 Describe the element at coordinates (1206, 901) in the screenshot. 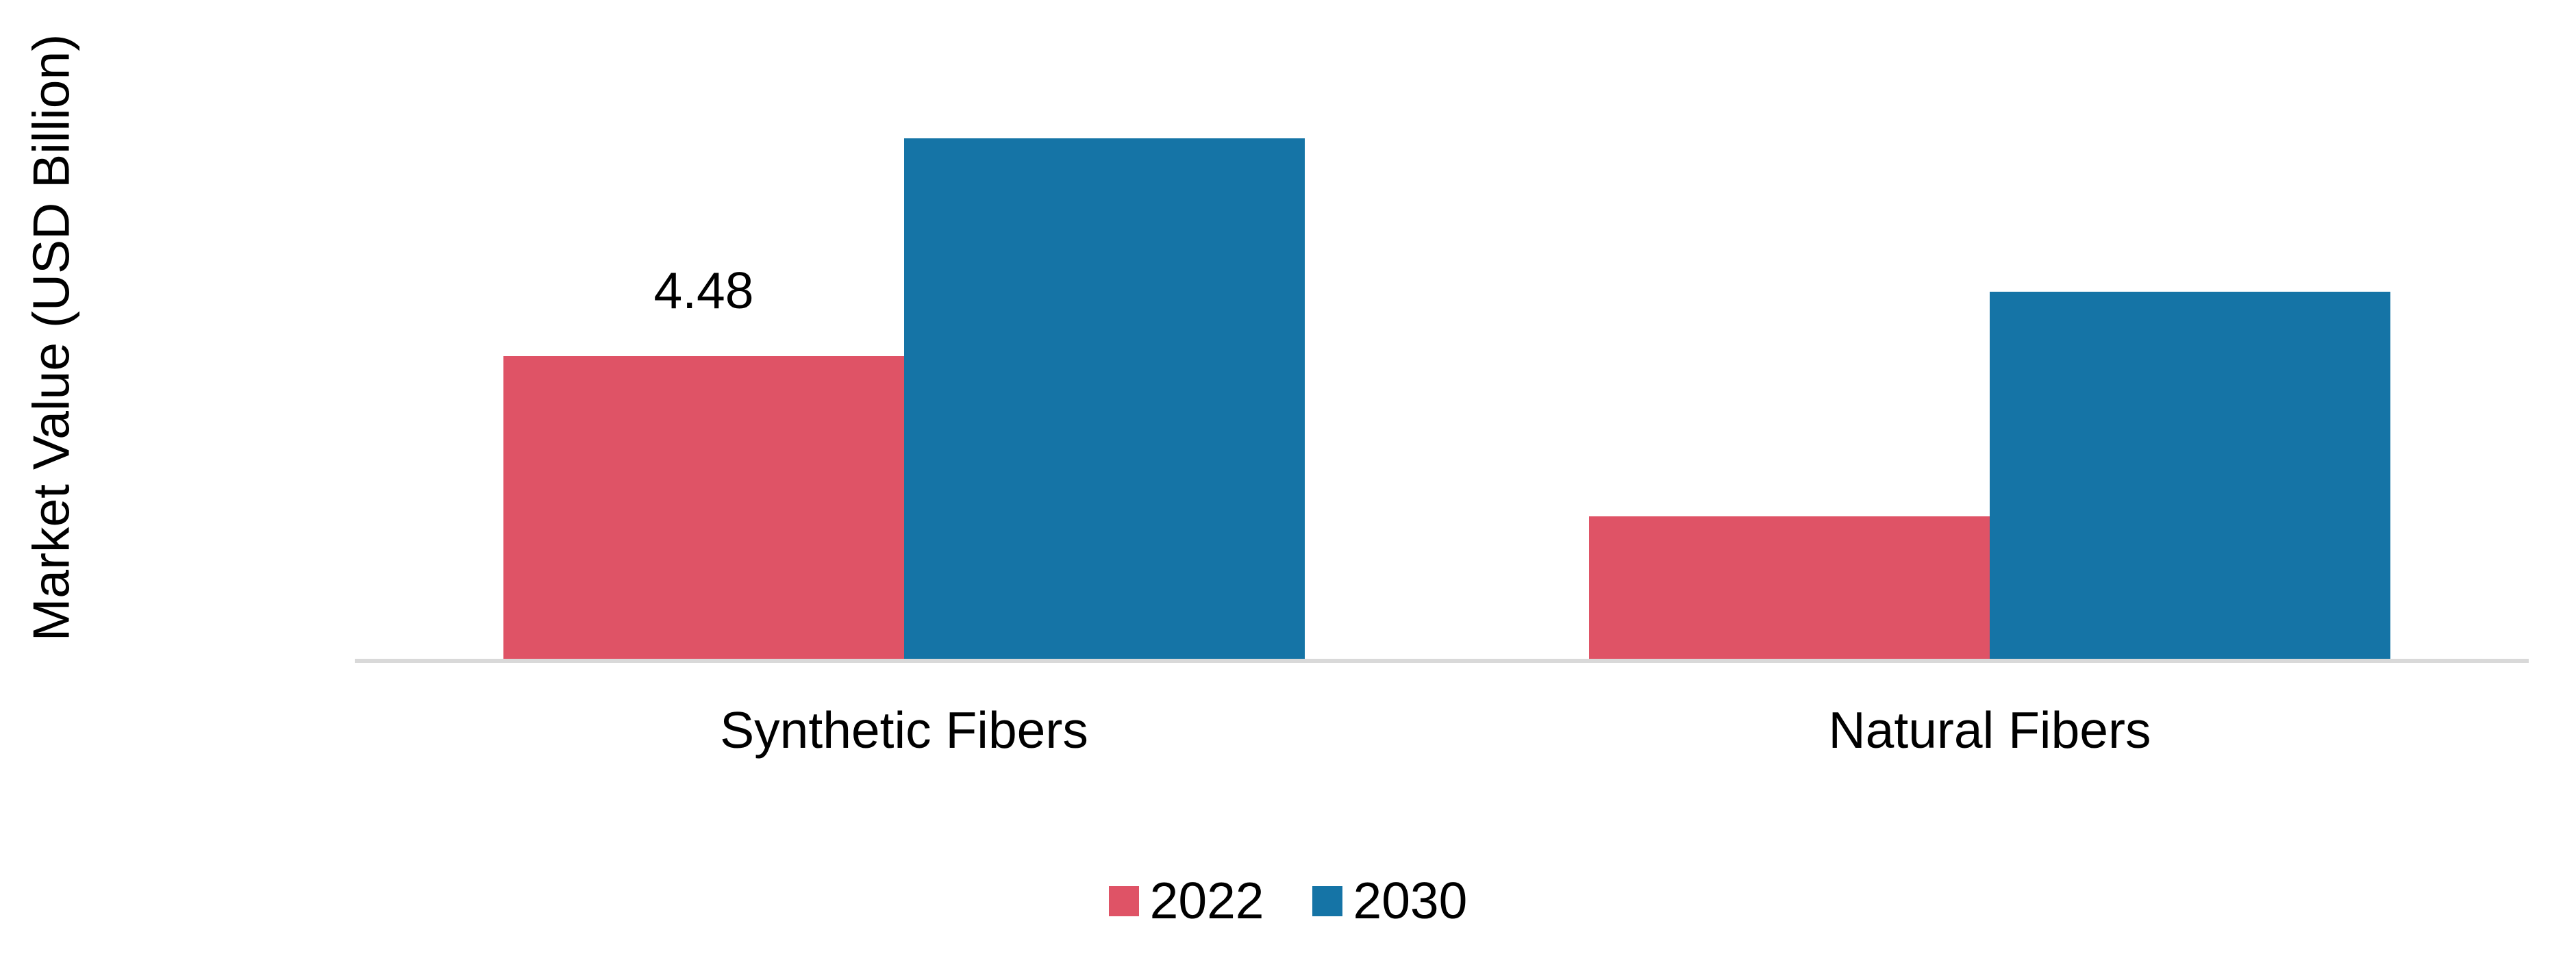

I see `legend-label-2022: 2022` at that location.